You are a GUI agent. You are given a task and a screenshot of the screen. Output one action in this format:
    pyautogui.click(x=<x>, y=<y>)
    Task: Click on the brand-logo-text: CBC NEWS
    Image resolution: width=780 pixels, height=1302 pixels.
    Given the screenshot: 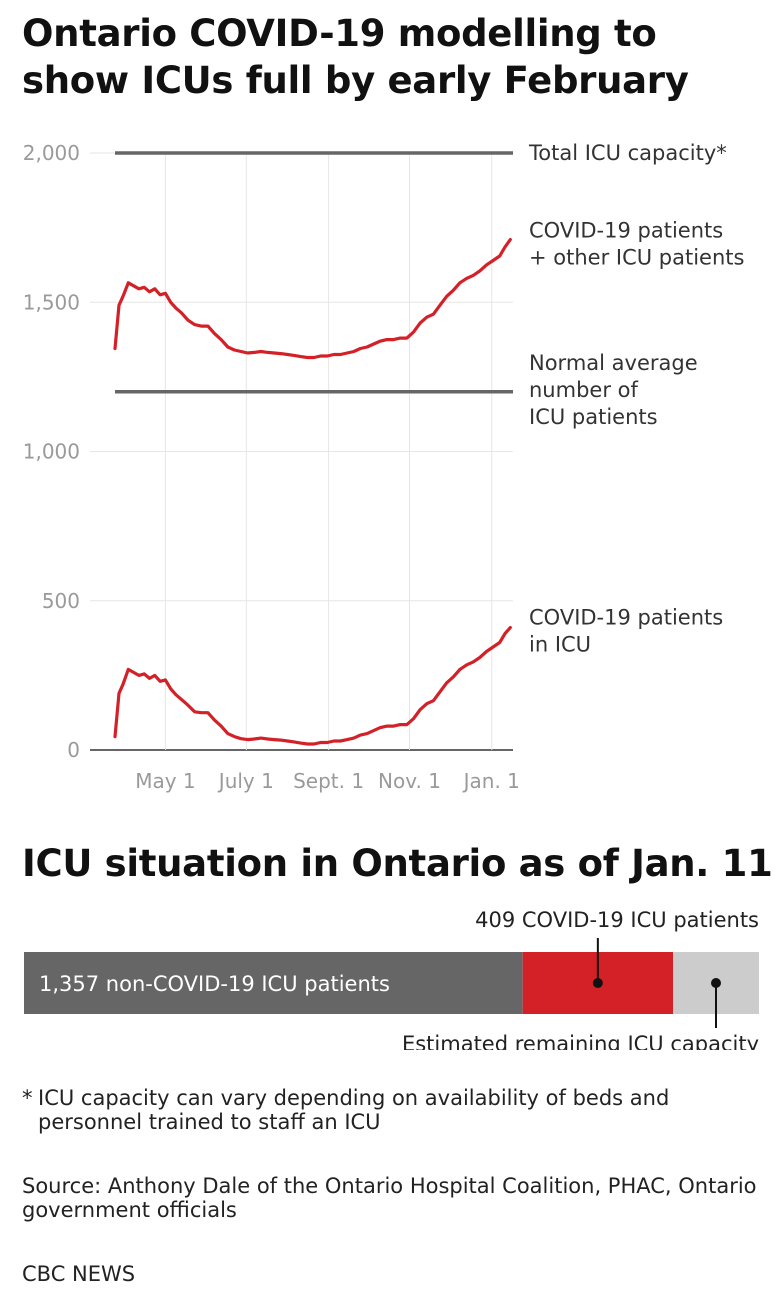 What is the action you would take?
    pyautogui.click(x=79, y=1274)
    